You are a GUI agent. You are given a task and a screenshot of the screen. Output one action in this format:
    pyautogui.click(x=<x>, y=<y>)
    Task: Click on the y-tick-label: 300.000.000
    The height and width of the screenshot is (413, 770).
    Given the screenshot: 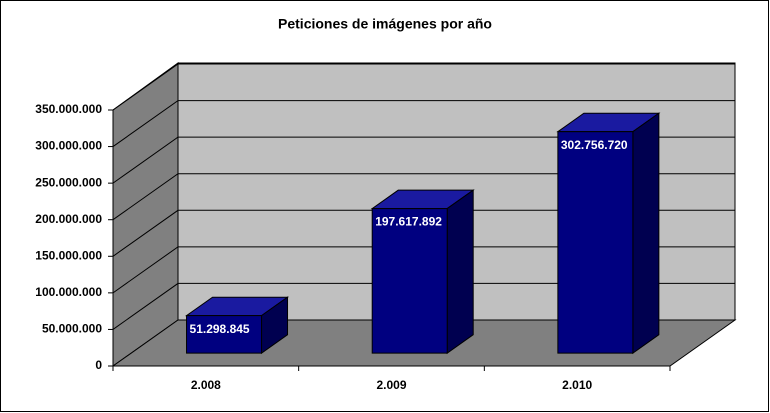 What is the action you would take?
    pyautogui.click(x=68, y=146)
    